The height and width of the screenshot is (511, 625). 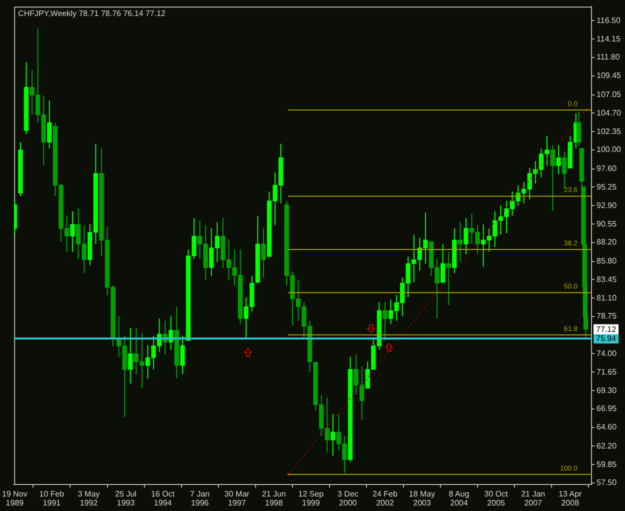 I want to click on x-tick-label: 7 Jan 1996, so click(x=200, y=498).